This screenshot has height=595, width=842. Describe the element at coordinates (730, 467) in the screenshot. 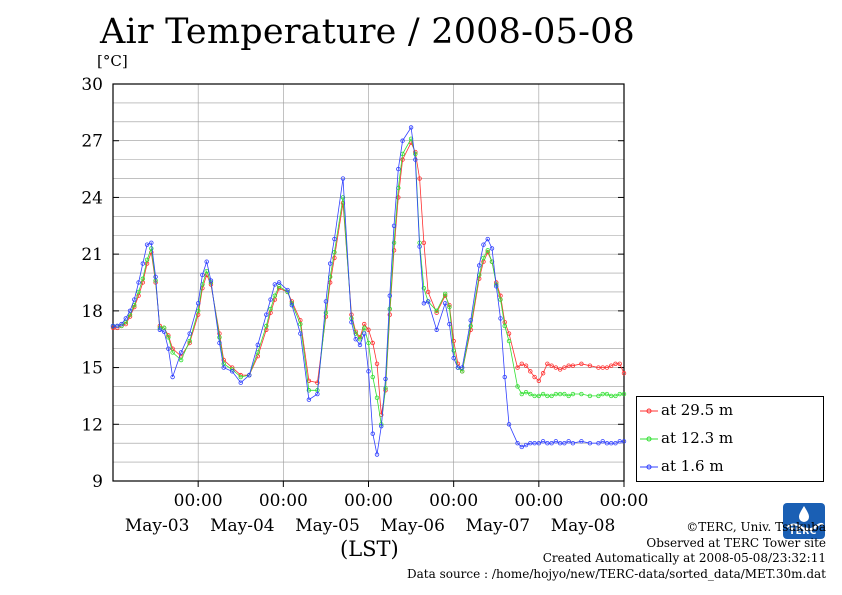

I see `legend-item-1m: at 1.6 m` at that location.